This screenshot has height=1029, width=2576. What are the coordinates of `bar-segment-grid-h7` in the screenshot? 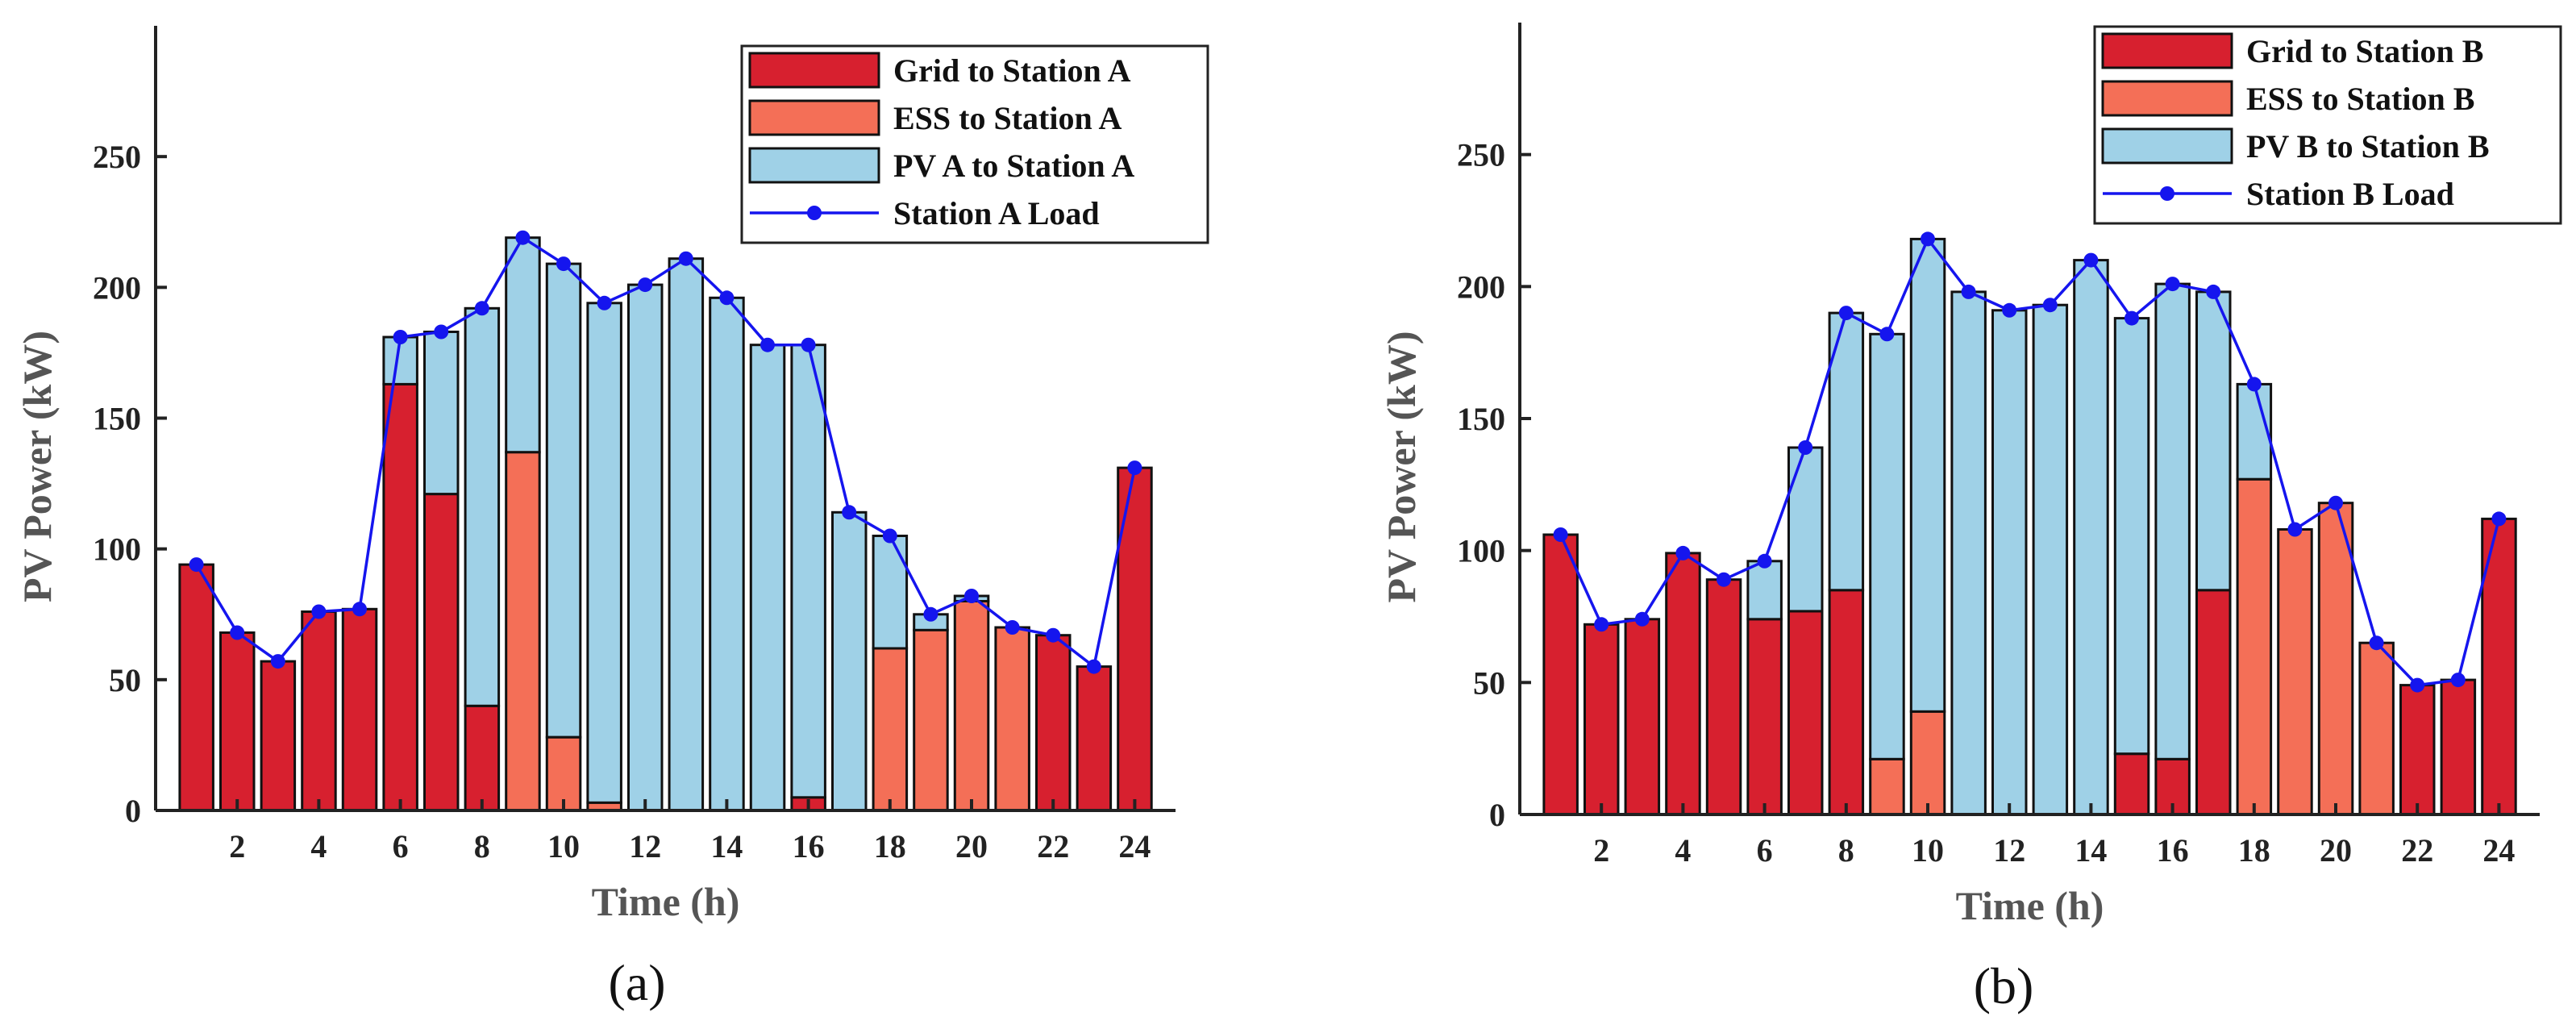 It's located at (1805, 713).